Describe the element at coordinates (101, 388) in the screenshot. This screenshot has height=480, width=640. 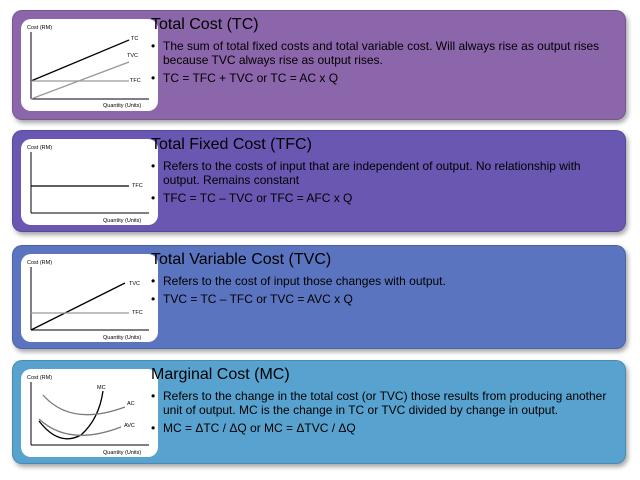
I see `mc-label: MC` at that location.